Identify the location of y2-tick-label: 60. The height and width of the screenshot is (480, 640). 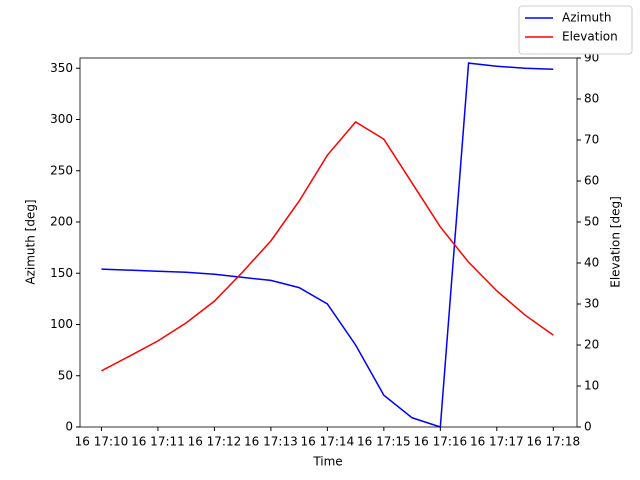
(591, 181).